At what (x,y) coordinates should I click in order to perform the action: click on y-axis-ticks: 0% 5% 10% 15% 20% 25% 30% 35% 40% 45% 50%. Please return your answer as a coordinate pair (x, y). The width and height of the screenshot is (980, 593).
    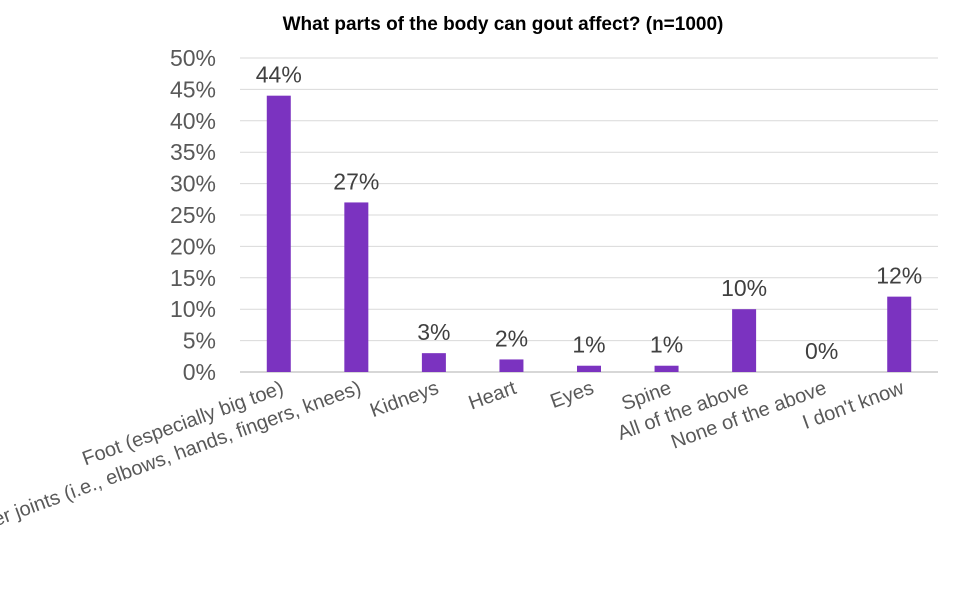
    Looking at the image, I should click on (193, 215).